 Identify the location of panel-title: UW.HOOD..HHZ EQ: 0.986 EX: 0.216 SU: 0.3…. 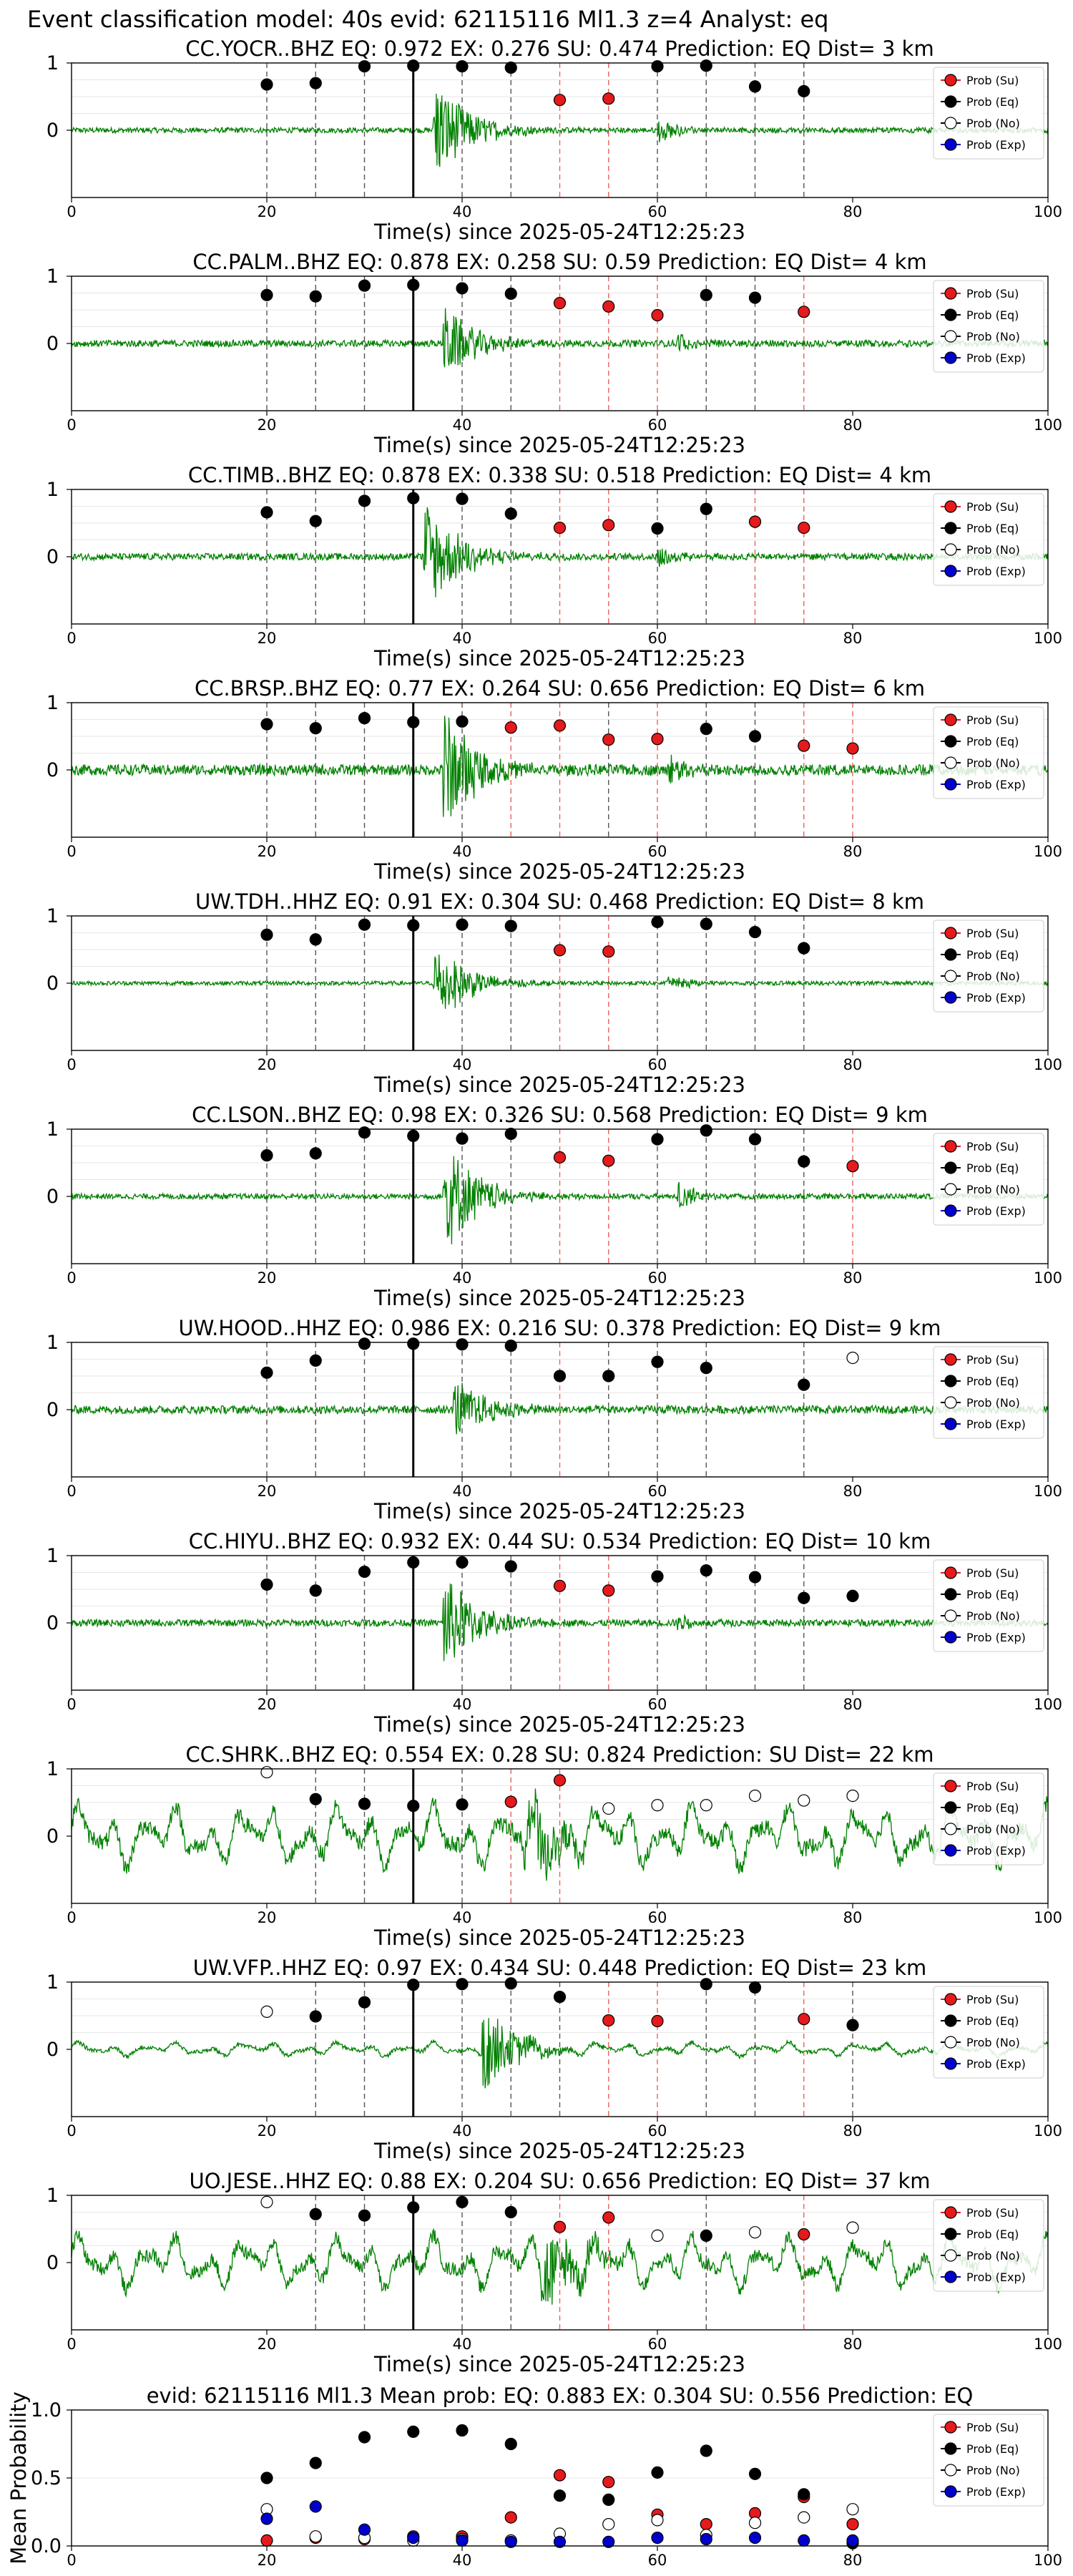
(560, 1328).